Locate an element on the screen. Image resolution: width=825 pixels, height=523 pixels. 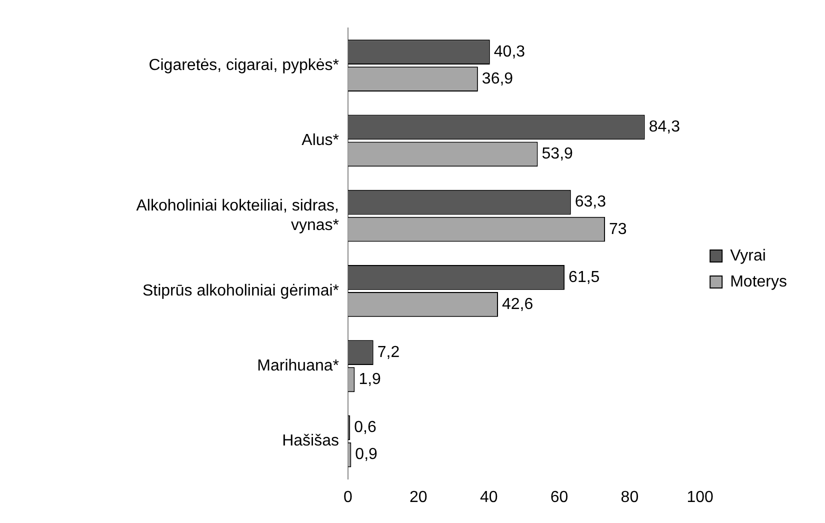
x-tick-label: 0 is located at coordinates (348, 497).